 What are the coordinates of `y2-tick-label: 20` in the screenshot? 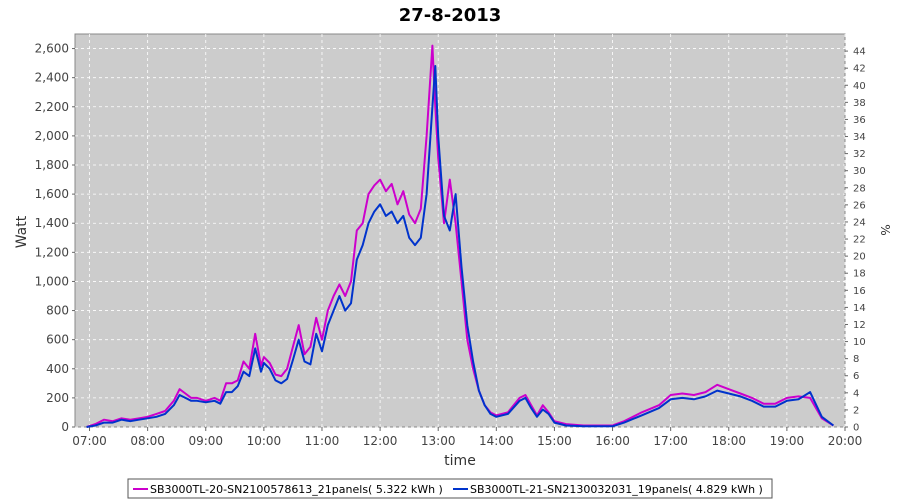 It's located at (859, 257).